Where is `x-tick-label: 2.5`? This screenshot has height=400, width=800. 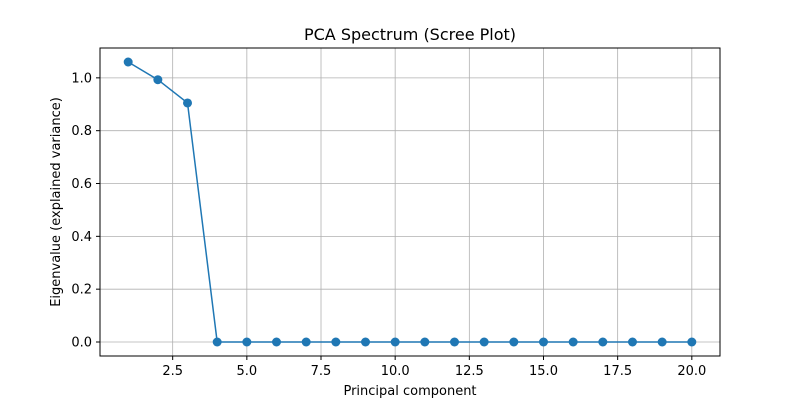 x-tick-label: 2.5 is located at coordinates (172, 371).